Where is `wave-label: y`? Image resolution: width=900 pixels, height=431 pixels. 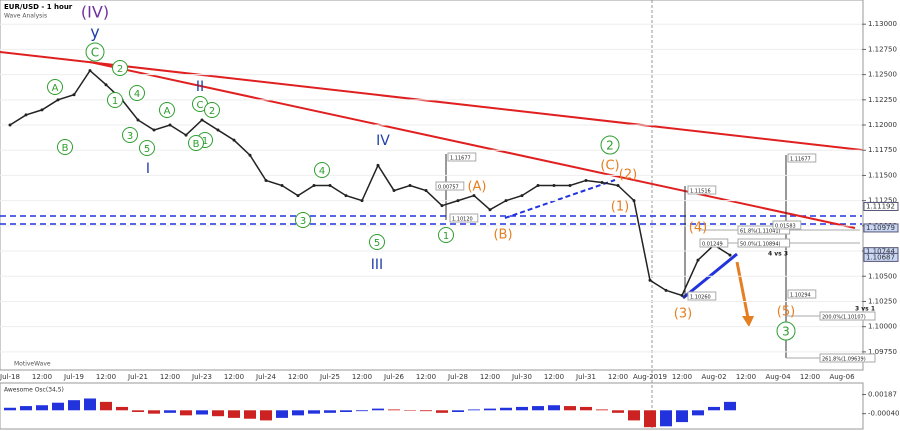
wave-label: y is located at coordinates (94, 32).